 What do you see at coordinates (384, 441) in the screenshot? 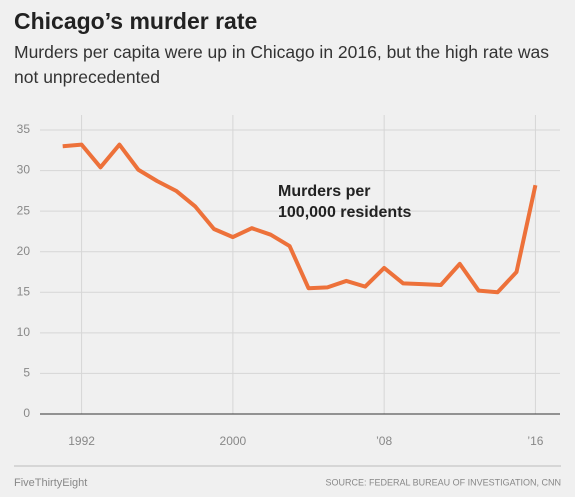
I see `x-tick-label: ’08` at bounding box center [384, 441].